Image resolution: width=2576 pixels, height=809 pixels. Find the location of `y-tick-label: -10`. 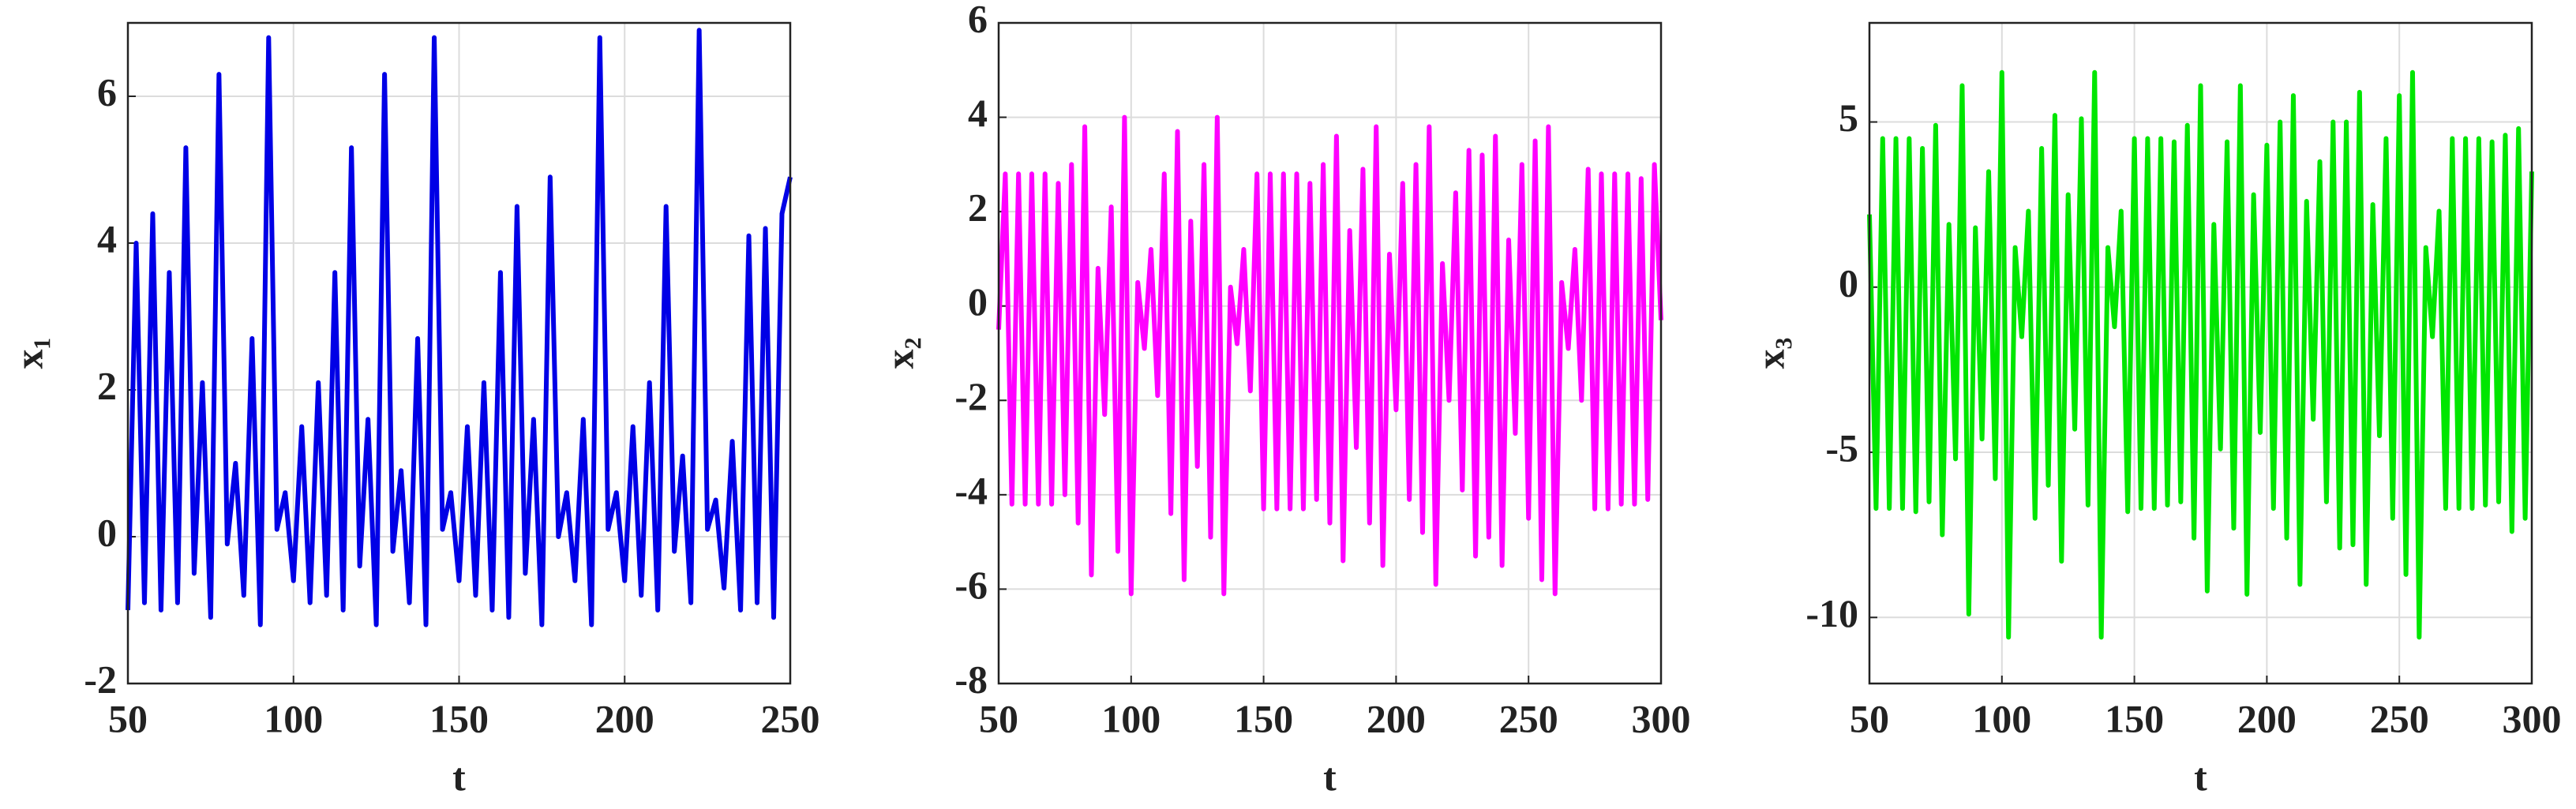

y-tick-label: -10 is located at coordinates (1831, 613).